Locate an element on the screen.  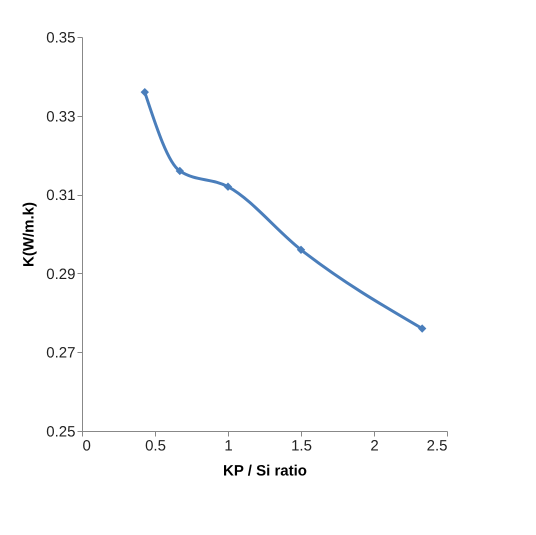
y-axis-title: K(W/m.k) is located at coordinates (29, 234).